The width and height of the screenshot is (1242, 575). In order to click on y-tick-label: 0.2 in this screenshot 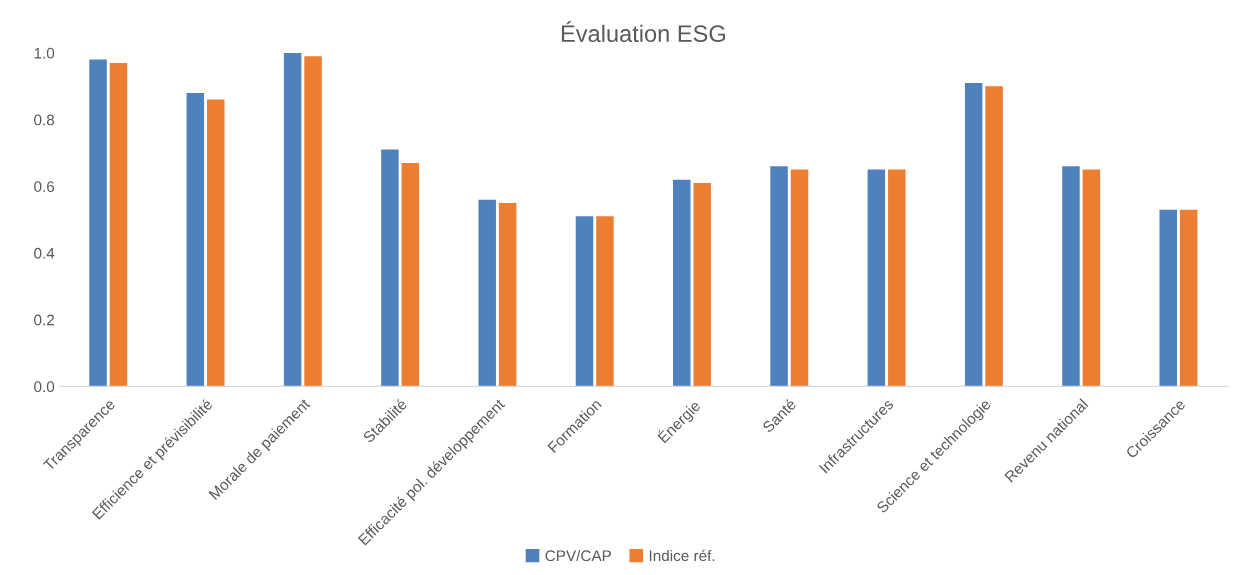, I will do `click(44, 320)`.